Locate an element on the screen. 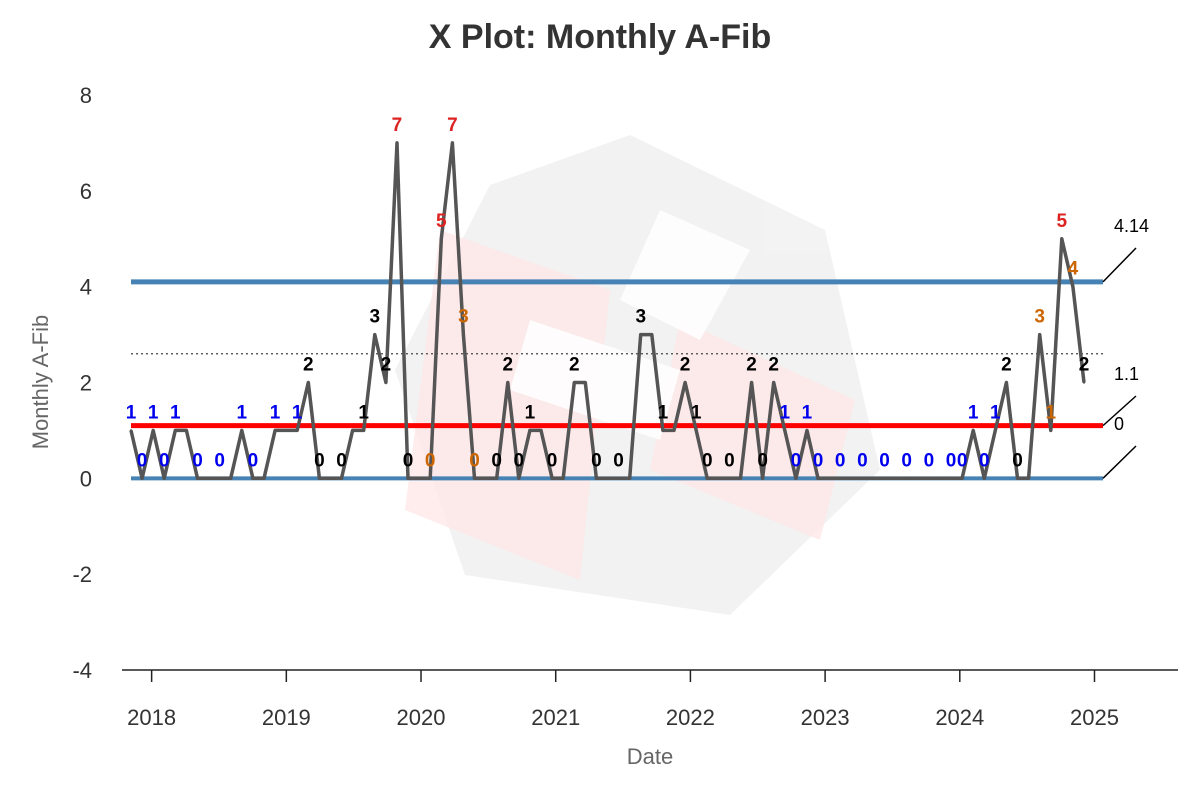  point-label: 4 is located at coordinates (1073, 269).